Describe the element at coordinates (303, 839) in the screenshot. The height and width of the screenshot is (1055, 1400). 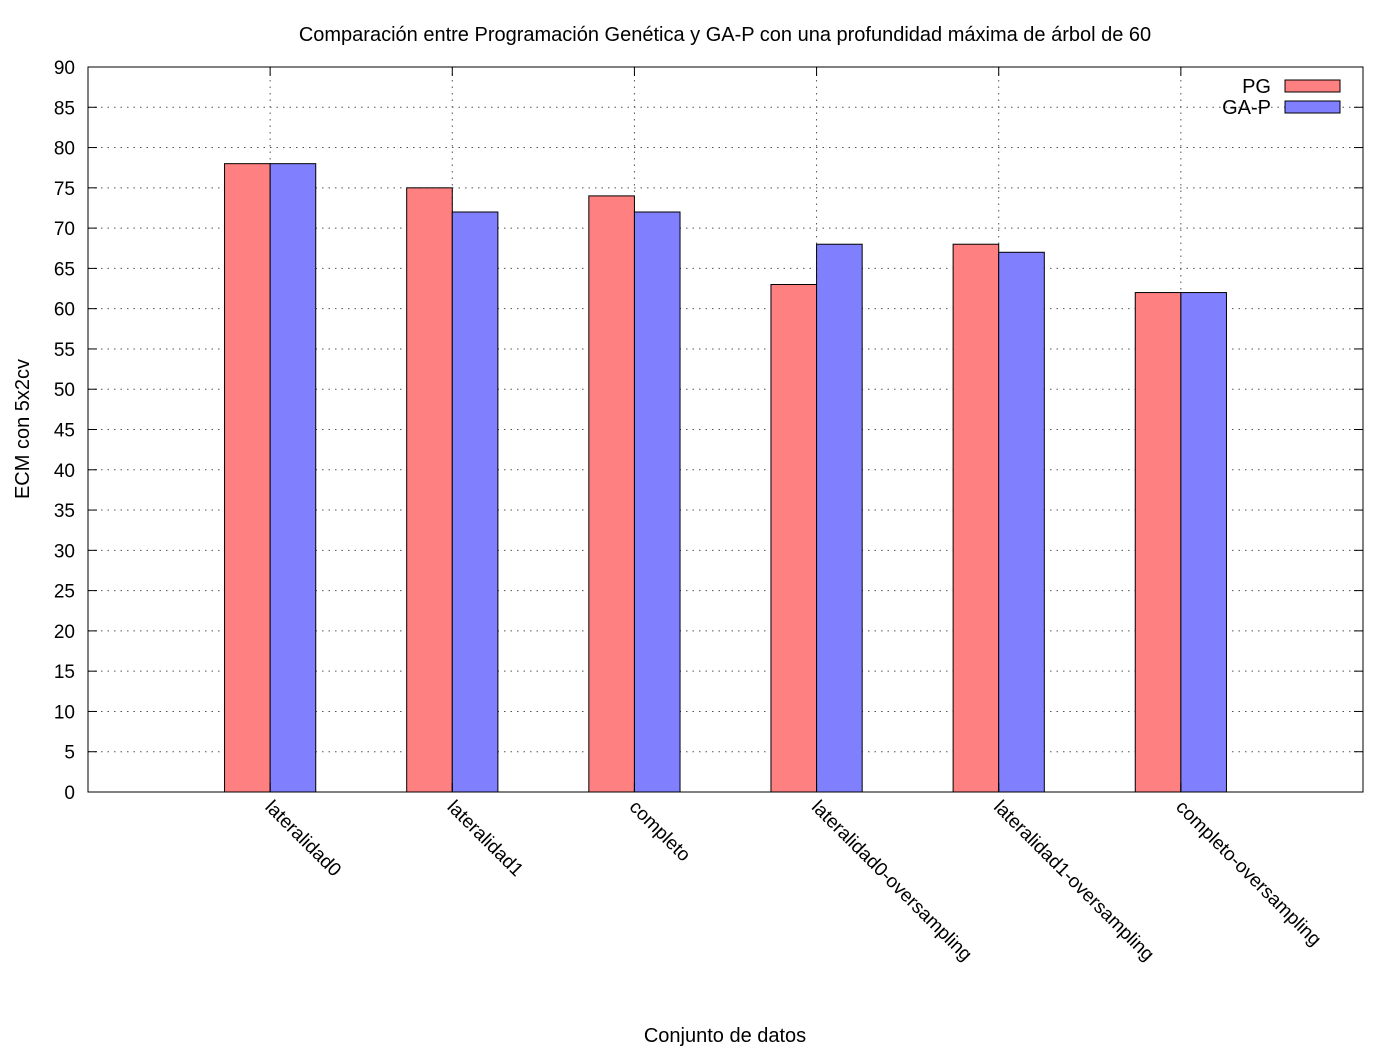
I see `x-tick-label: lateralidad0` at that location.